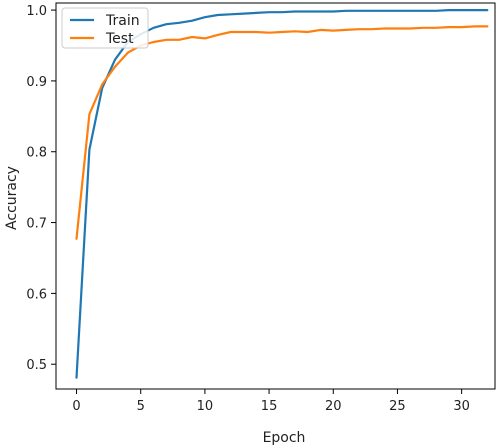 The height and width of the screenshot is (447, 498). Describe the element at coordinates (122, 21) in the screenshot. I see `legend-label-train: Train` at that location.